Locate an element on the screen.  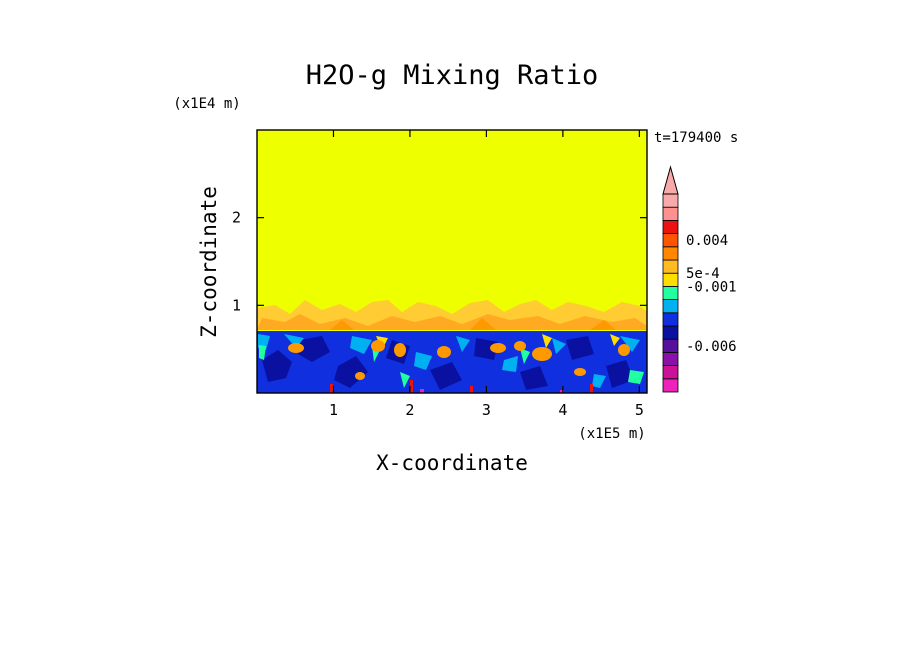
y-axis-label: Z-coordinate is located at coordinates (209, 262).